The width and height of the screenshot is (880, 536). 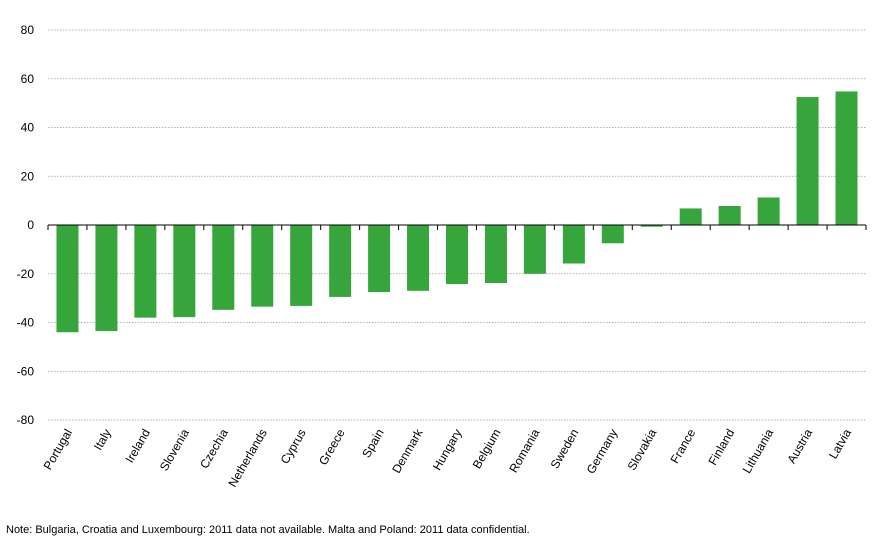 What do you see at coordinates (487, 449) in the screenshot?
I see `x-category-label: Belgium` at bounding box center [487, 449].